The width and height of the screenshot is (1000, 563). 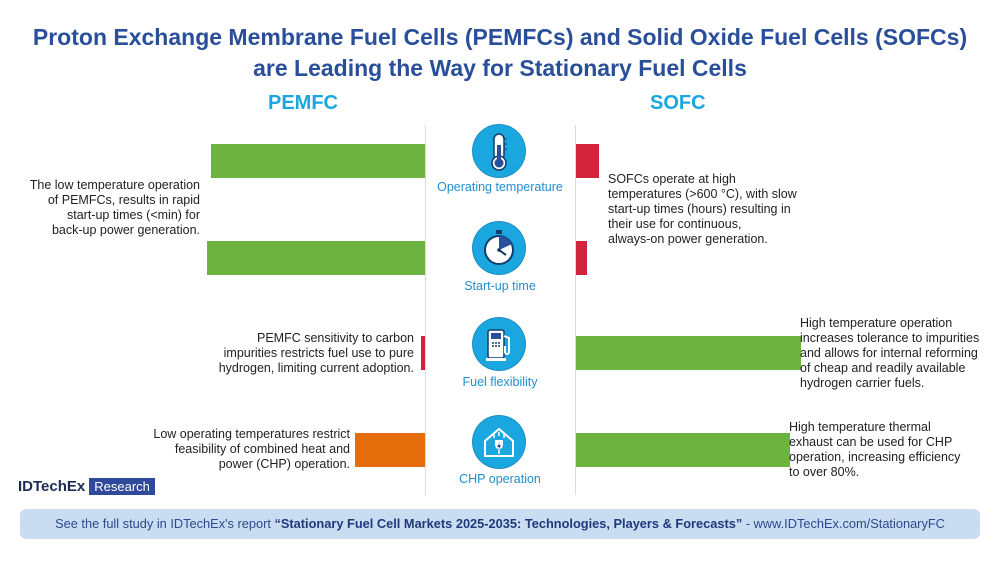 I want to click on sofc-bar-start-up-time, so click(x=581, y=258).